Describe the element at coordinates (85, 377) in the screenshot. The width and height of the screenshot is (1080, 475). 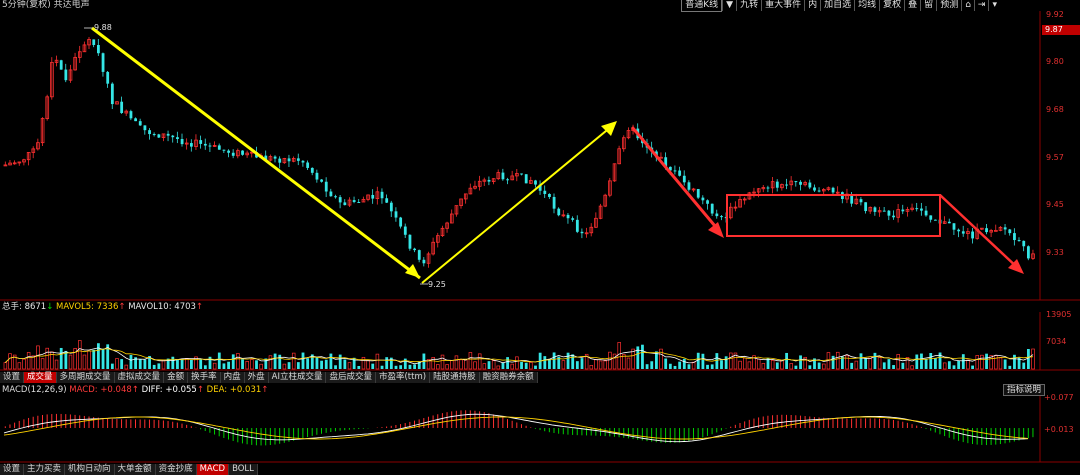
I see `tab-multi-period-volume: 多周期成交量` at that location.